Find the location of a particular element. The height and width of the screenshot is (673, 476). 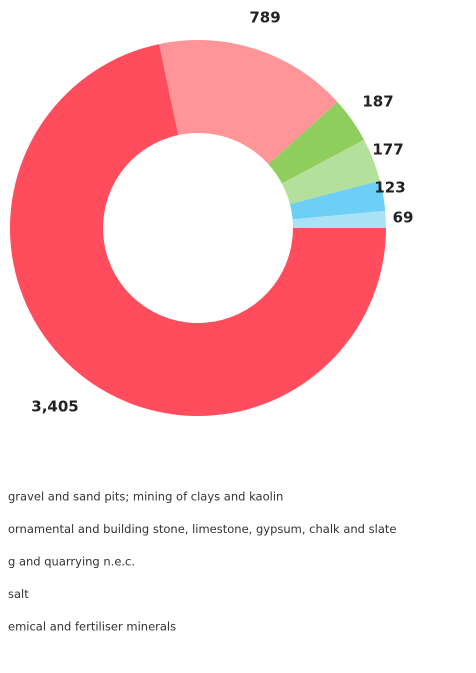

value-label: 69 is located at coordinates (403, 218).